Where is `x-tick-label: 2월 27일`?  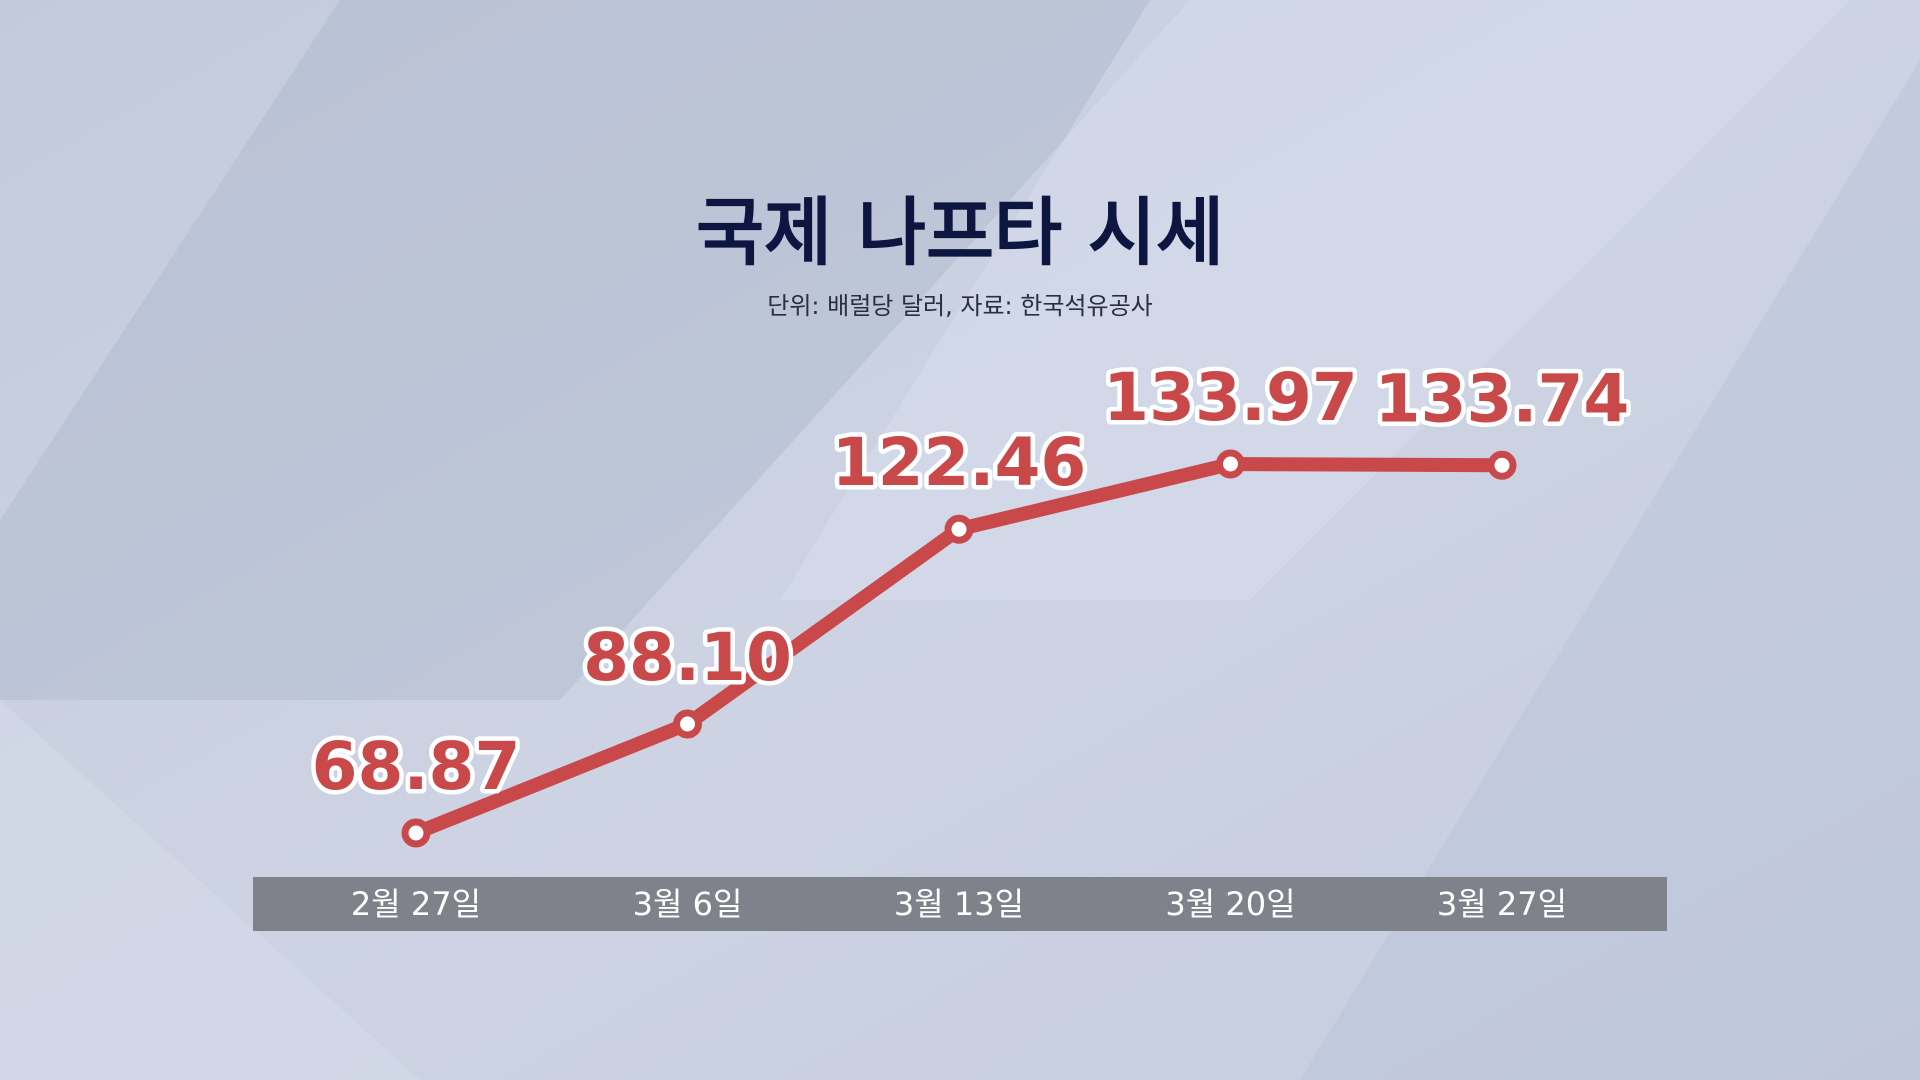 x-tick-label: 2월 27일 is located at coordinates (416, 904).